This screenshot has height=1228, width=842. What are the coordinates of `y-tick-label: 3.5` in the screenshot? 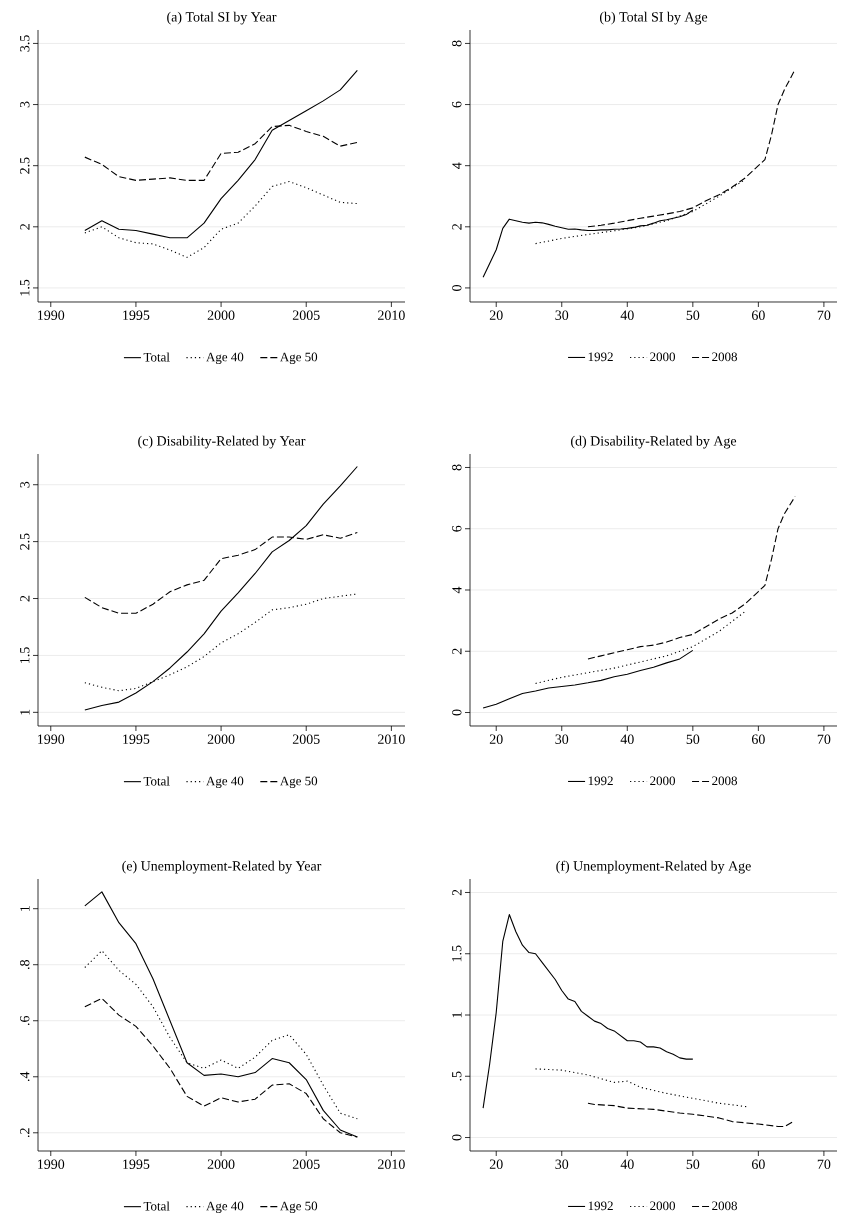 It's located at (25, 43).